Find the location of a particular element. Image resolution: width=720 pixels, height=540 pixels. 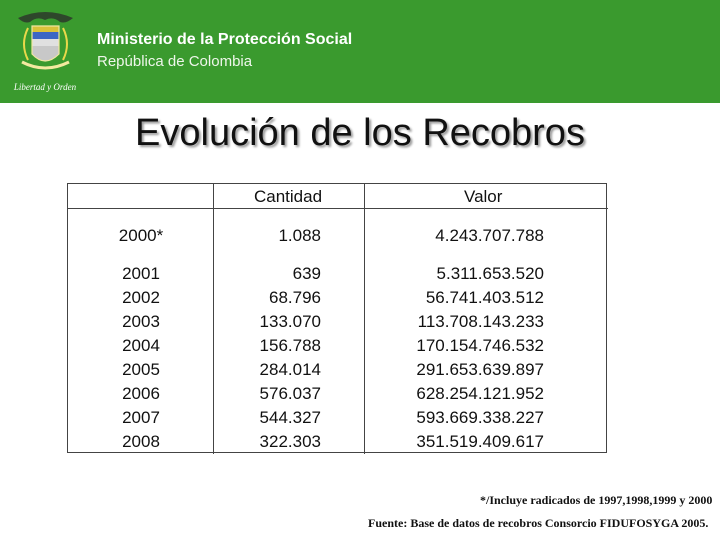

valor-cell: 593.669.338.227 is located at coordinates (480, 417).